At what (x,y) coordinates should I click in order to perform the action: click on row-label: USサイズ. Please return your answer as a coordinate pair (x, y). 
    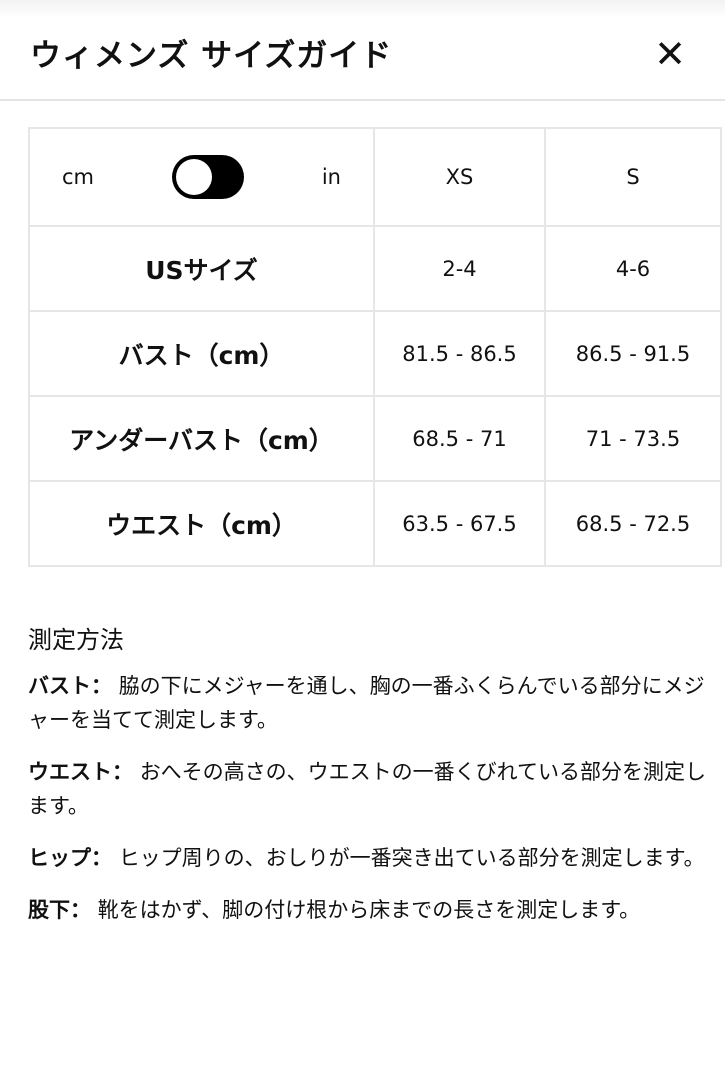
    Looking at the image, I should click on (201, 268).